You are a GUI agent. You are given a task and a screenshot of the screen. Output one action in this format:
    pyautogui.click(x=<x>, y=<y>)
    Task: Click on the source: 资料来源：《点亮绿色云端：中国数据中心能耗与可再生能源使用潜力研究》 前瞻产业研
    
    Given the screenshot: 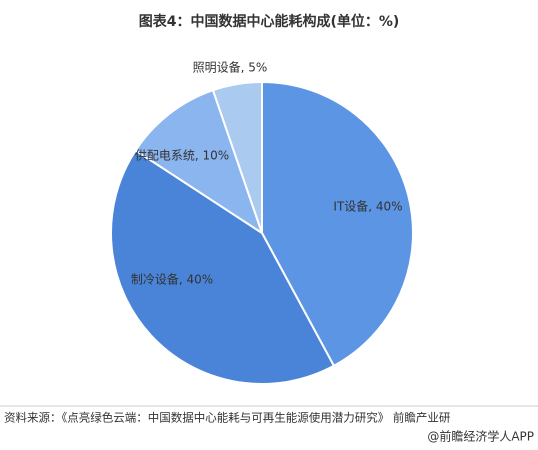 What is the action you would take?
    pyautogui.click(x=227, y=418)
    